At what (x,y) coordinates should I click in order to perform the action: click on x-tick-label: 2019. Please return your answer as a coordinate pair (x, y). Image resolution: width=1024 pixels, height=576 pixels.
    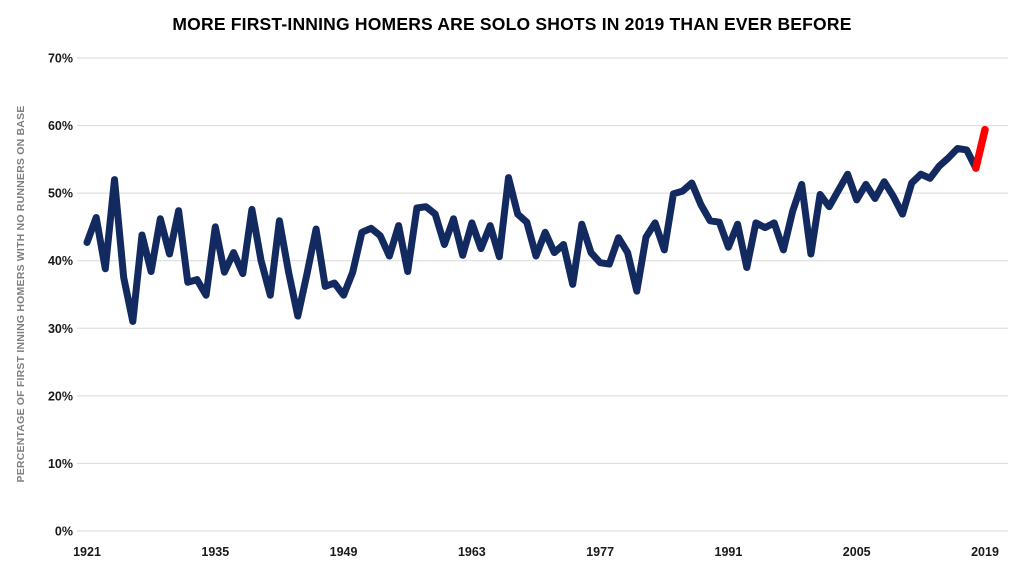
    Looking at the image, I should click on (985, 552).